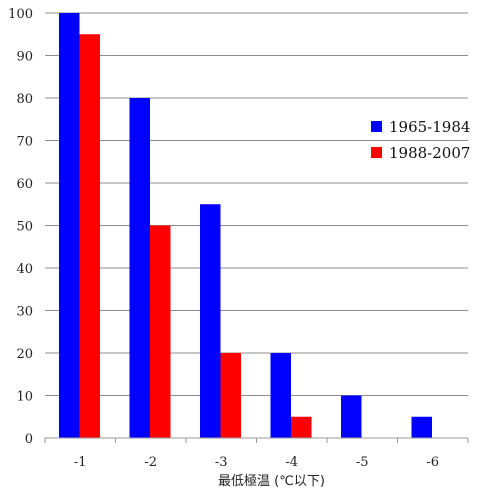 The width and height of the screenshot is (483, 500). I want to click on y-tick-label: 90, so click(24, 57).